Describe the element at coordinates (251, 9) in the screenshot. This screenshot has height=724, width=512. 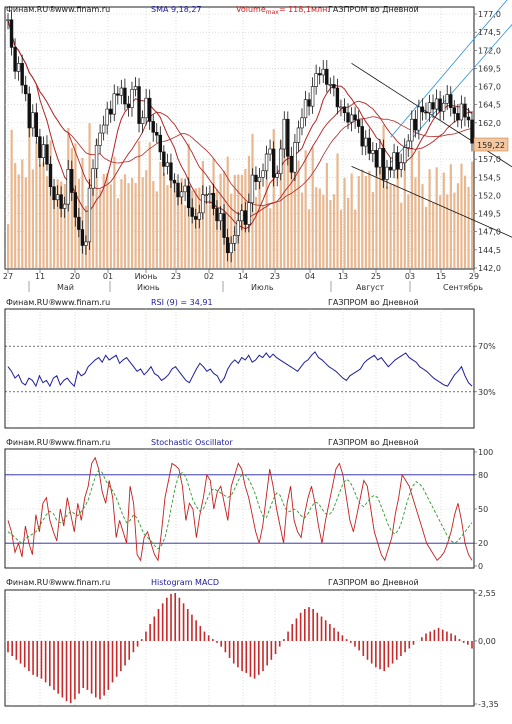
I see `volume-label-text: Volume` at that location.